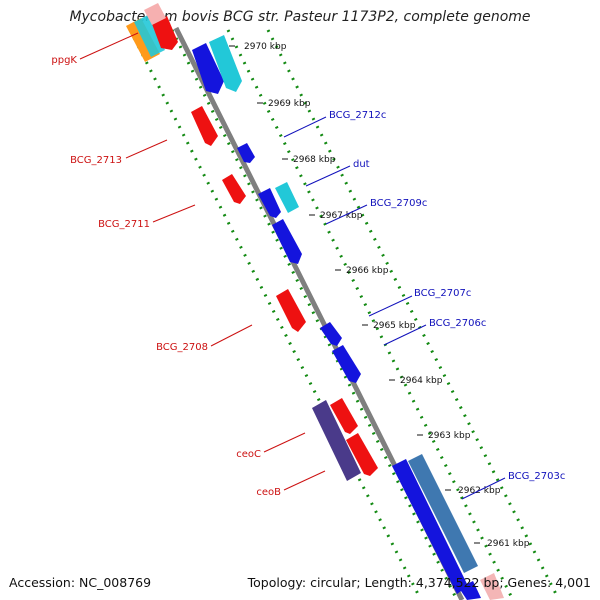 The height and width of the screenshot is (600, 600). I want to click on tick-label-2968: 2968 kbp, so click(314, 160).